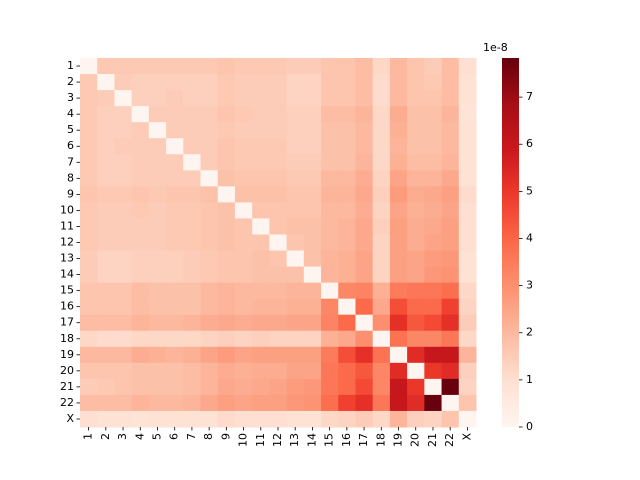  I want to click on y-tick-label: 15, so click(67, 290).